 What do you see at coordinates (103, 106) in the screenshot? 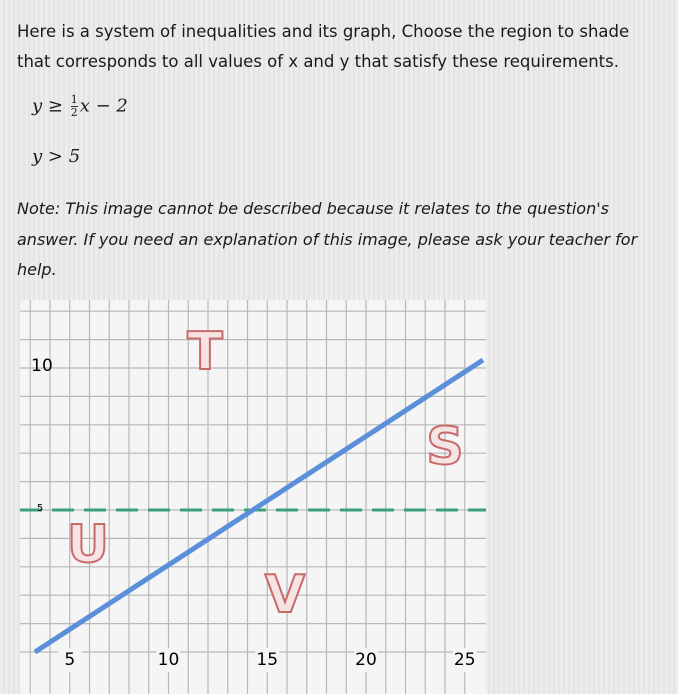
I see `math: x − 2` at bounding box center [103, 106].